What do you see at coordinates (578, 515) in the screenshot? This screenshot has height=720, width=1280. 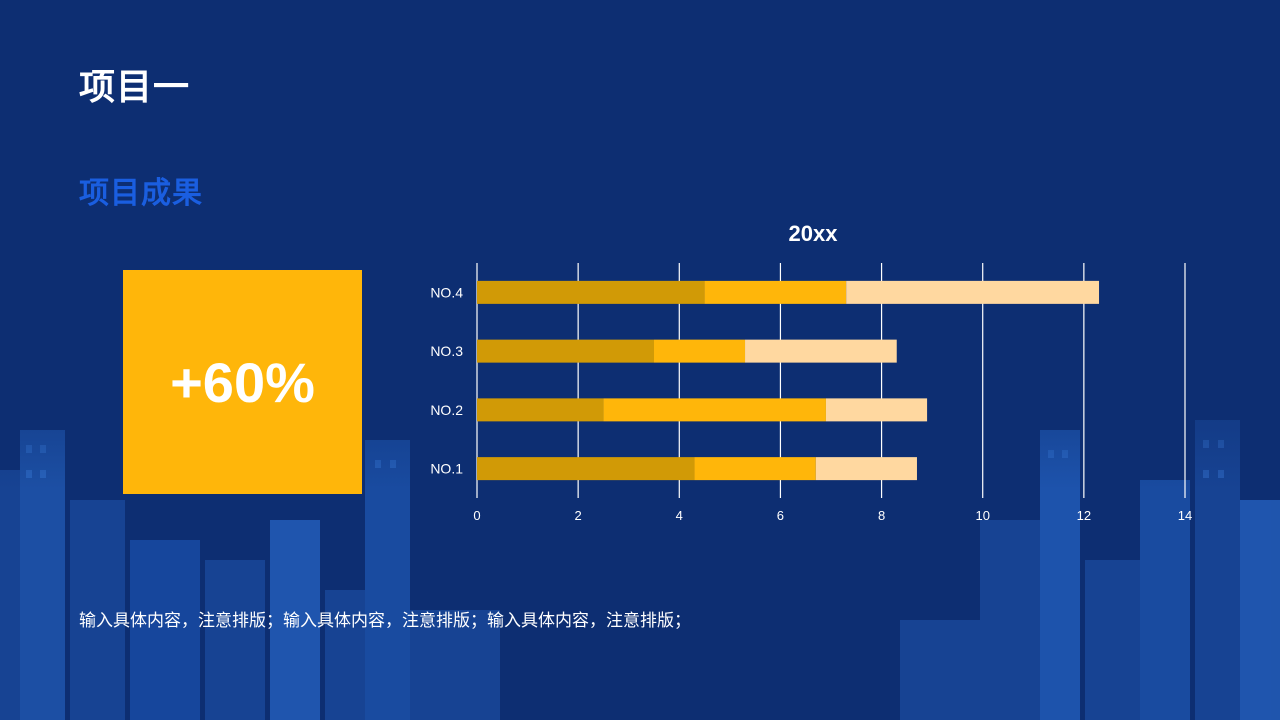 I see `x-tick-label: 2` at bounding box center [578, 515].